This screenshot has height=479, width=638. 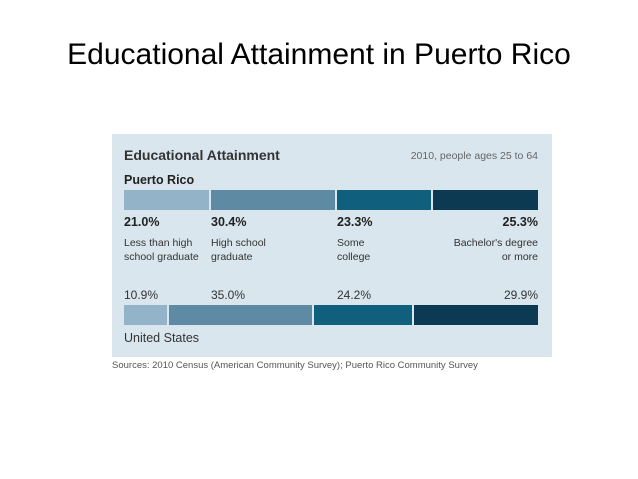 I want to click on data-label-united-states-4: 29.9%, so click(x=520, y=295).